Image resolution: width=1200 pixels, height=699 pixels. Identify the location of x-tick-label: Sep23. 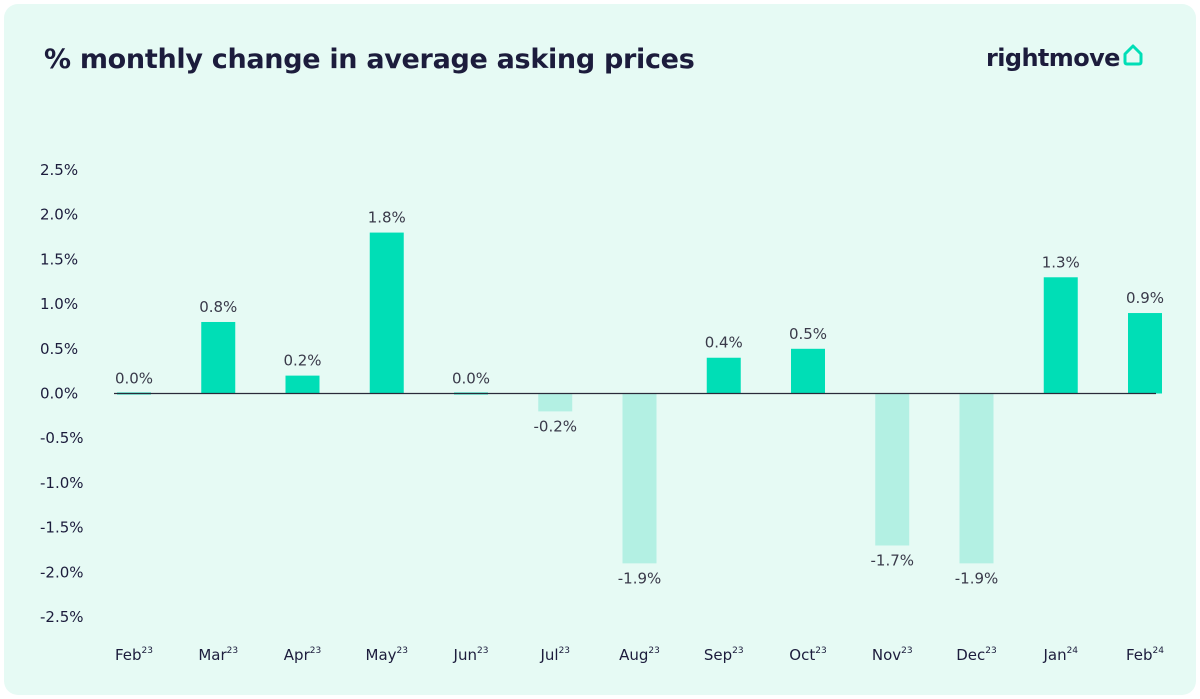
(724, 655).